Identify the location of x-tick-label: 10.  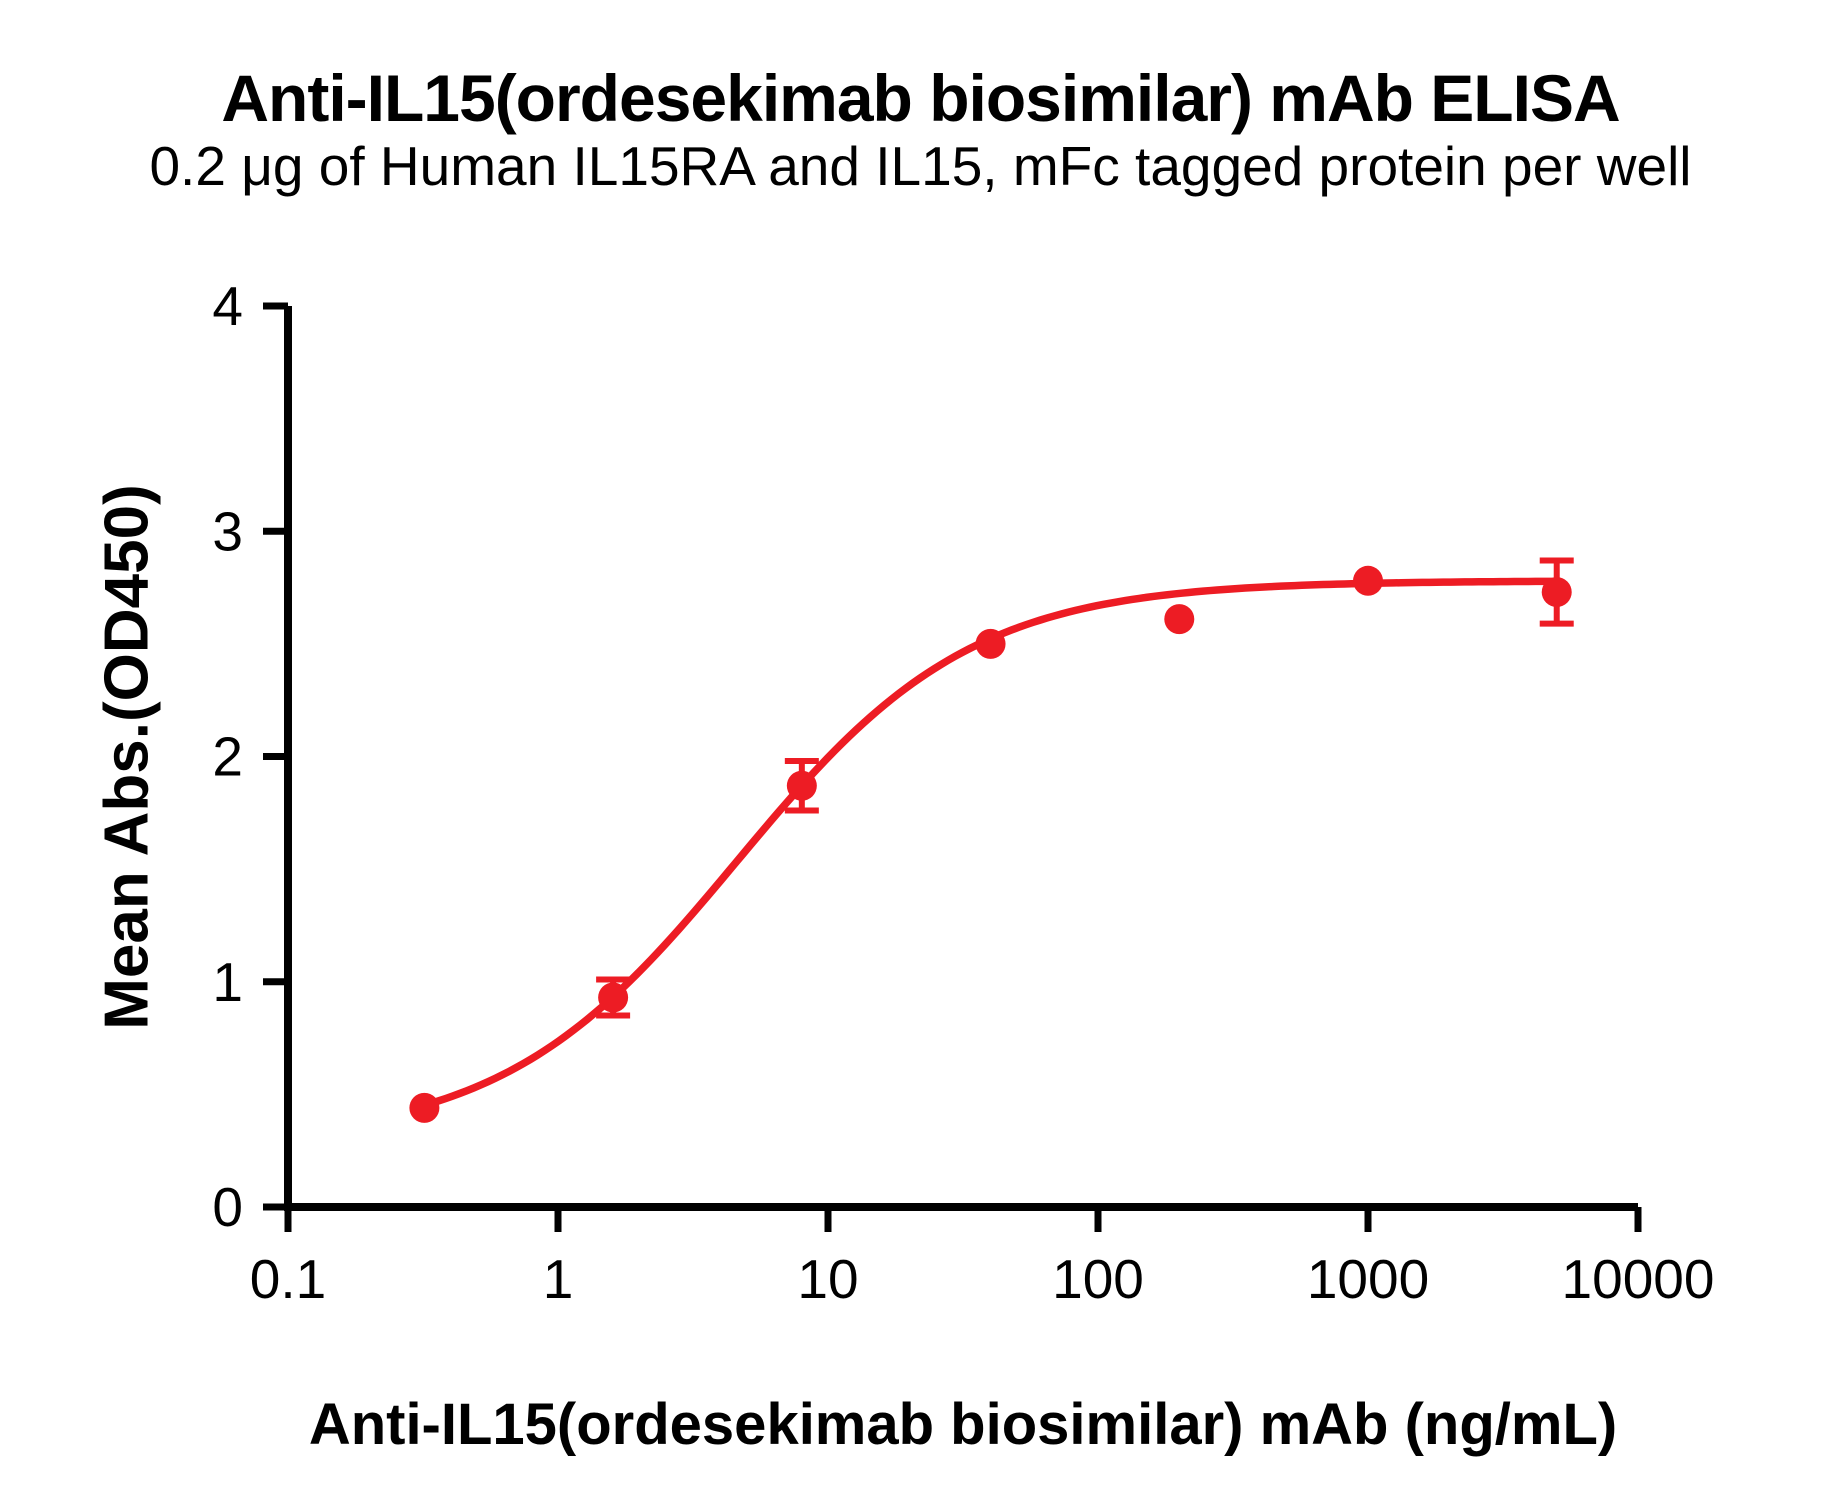
(827, 1279).